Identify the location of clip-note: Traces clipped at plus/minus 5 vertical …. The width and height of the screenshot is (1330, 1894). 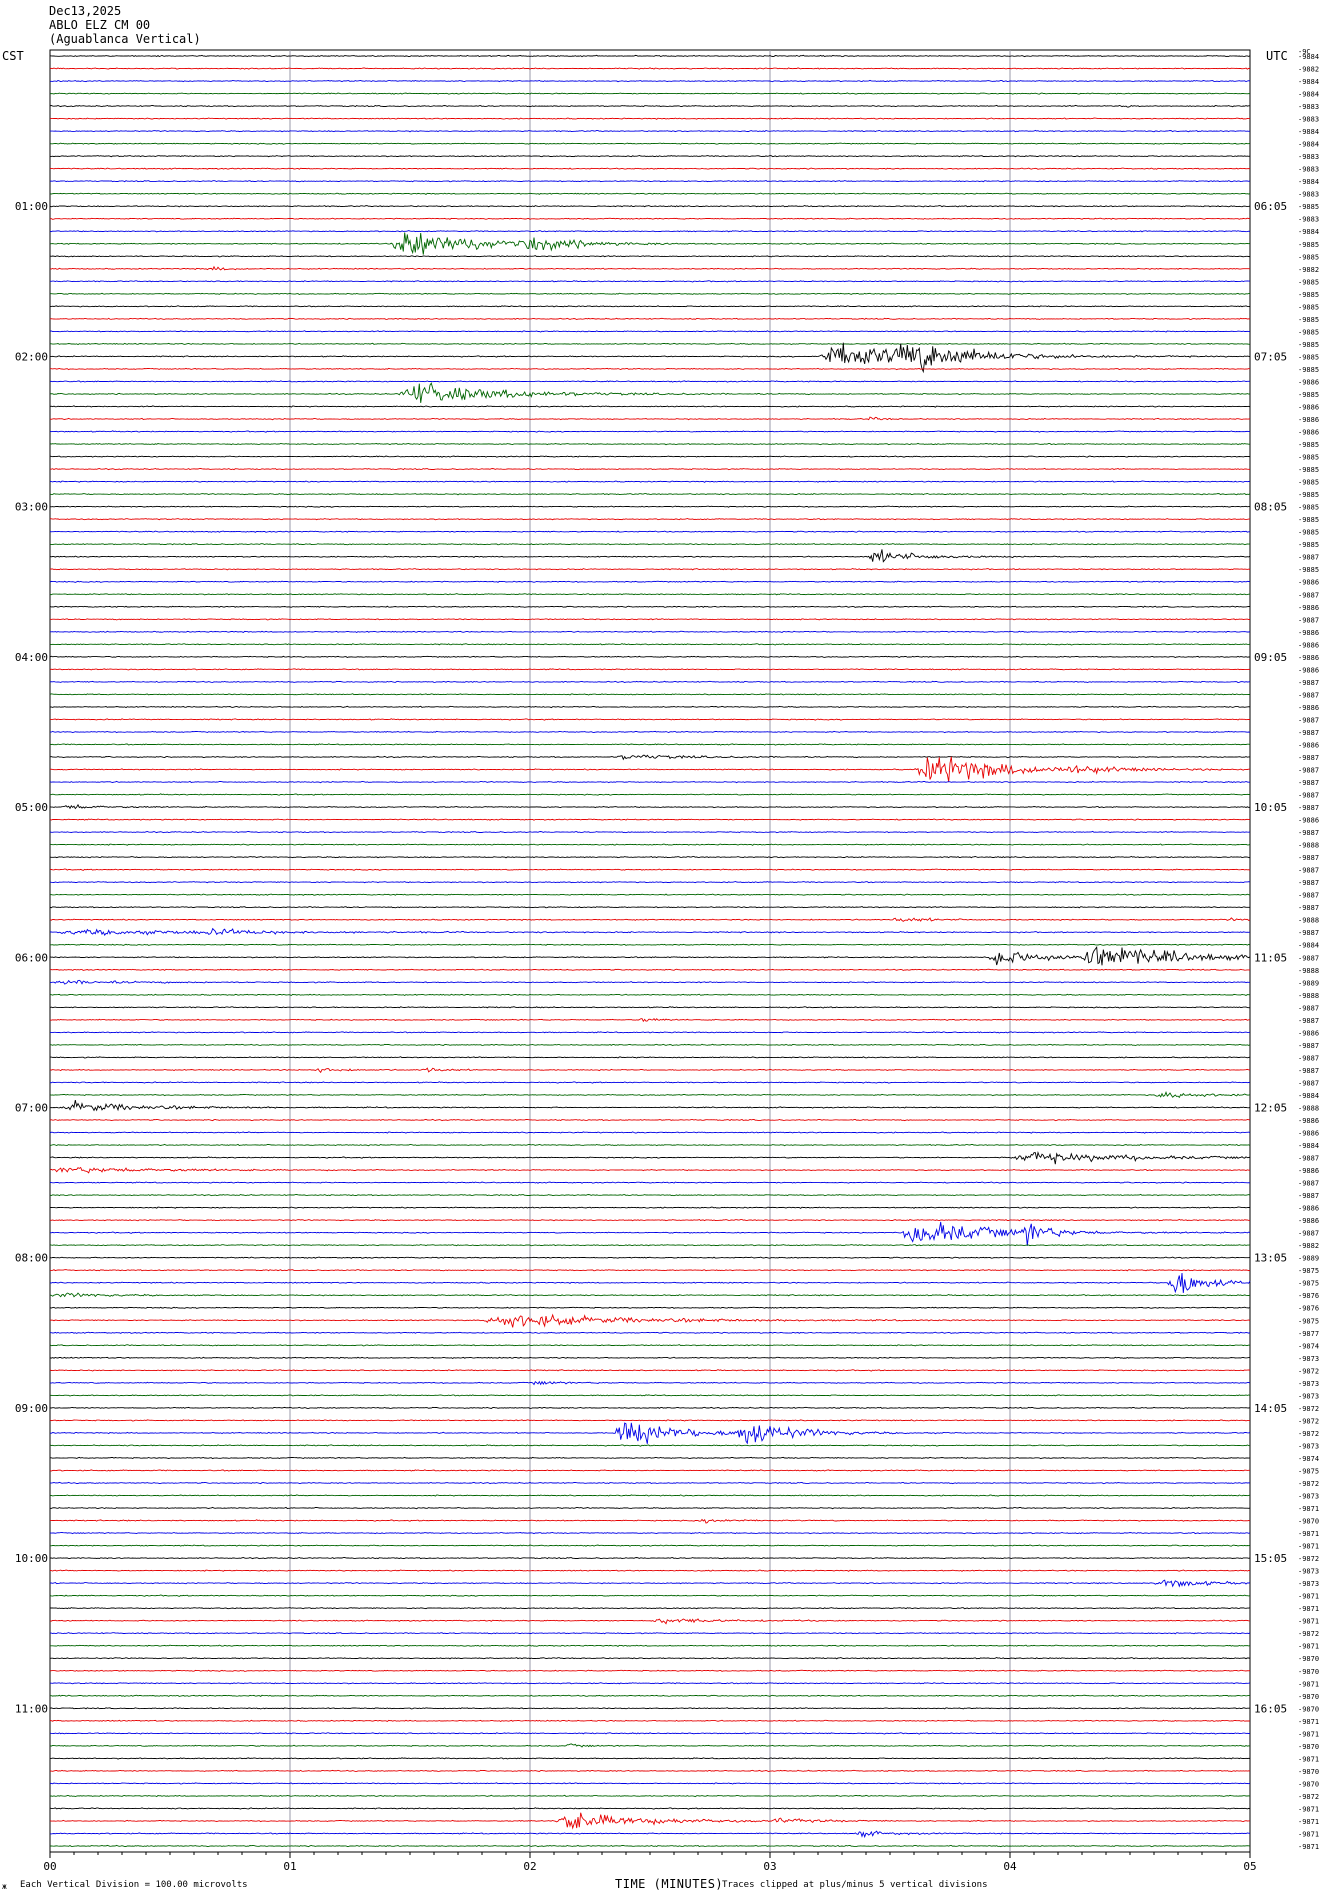
(855, 1885).